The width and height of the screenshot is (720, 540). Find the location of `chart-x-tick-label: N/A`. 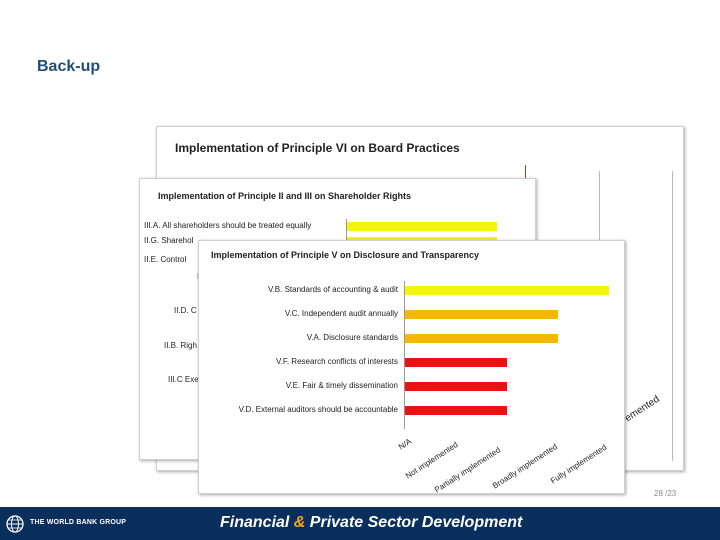

chart-x-tick-label: N/A is located at coordinates (405, 444).